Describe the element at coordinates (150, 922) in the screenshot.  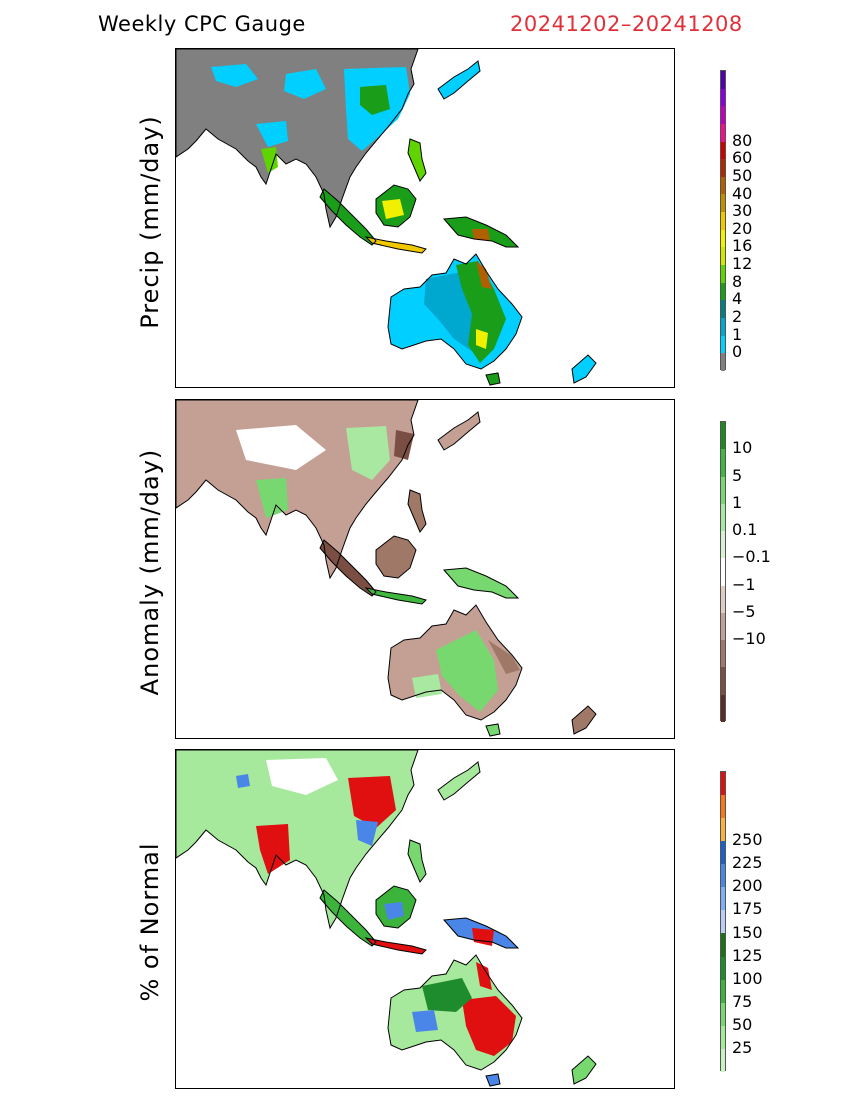
I see `percent-ylabel: % of Normal` at that location.